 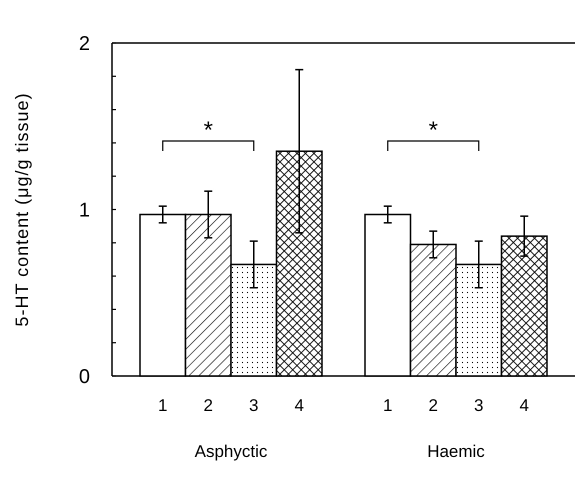 What do you see at coordinates (456, 451) in the screenshot?
I see `x-tick-label: Haemic` at bounding box center [456, 451].